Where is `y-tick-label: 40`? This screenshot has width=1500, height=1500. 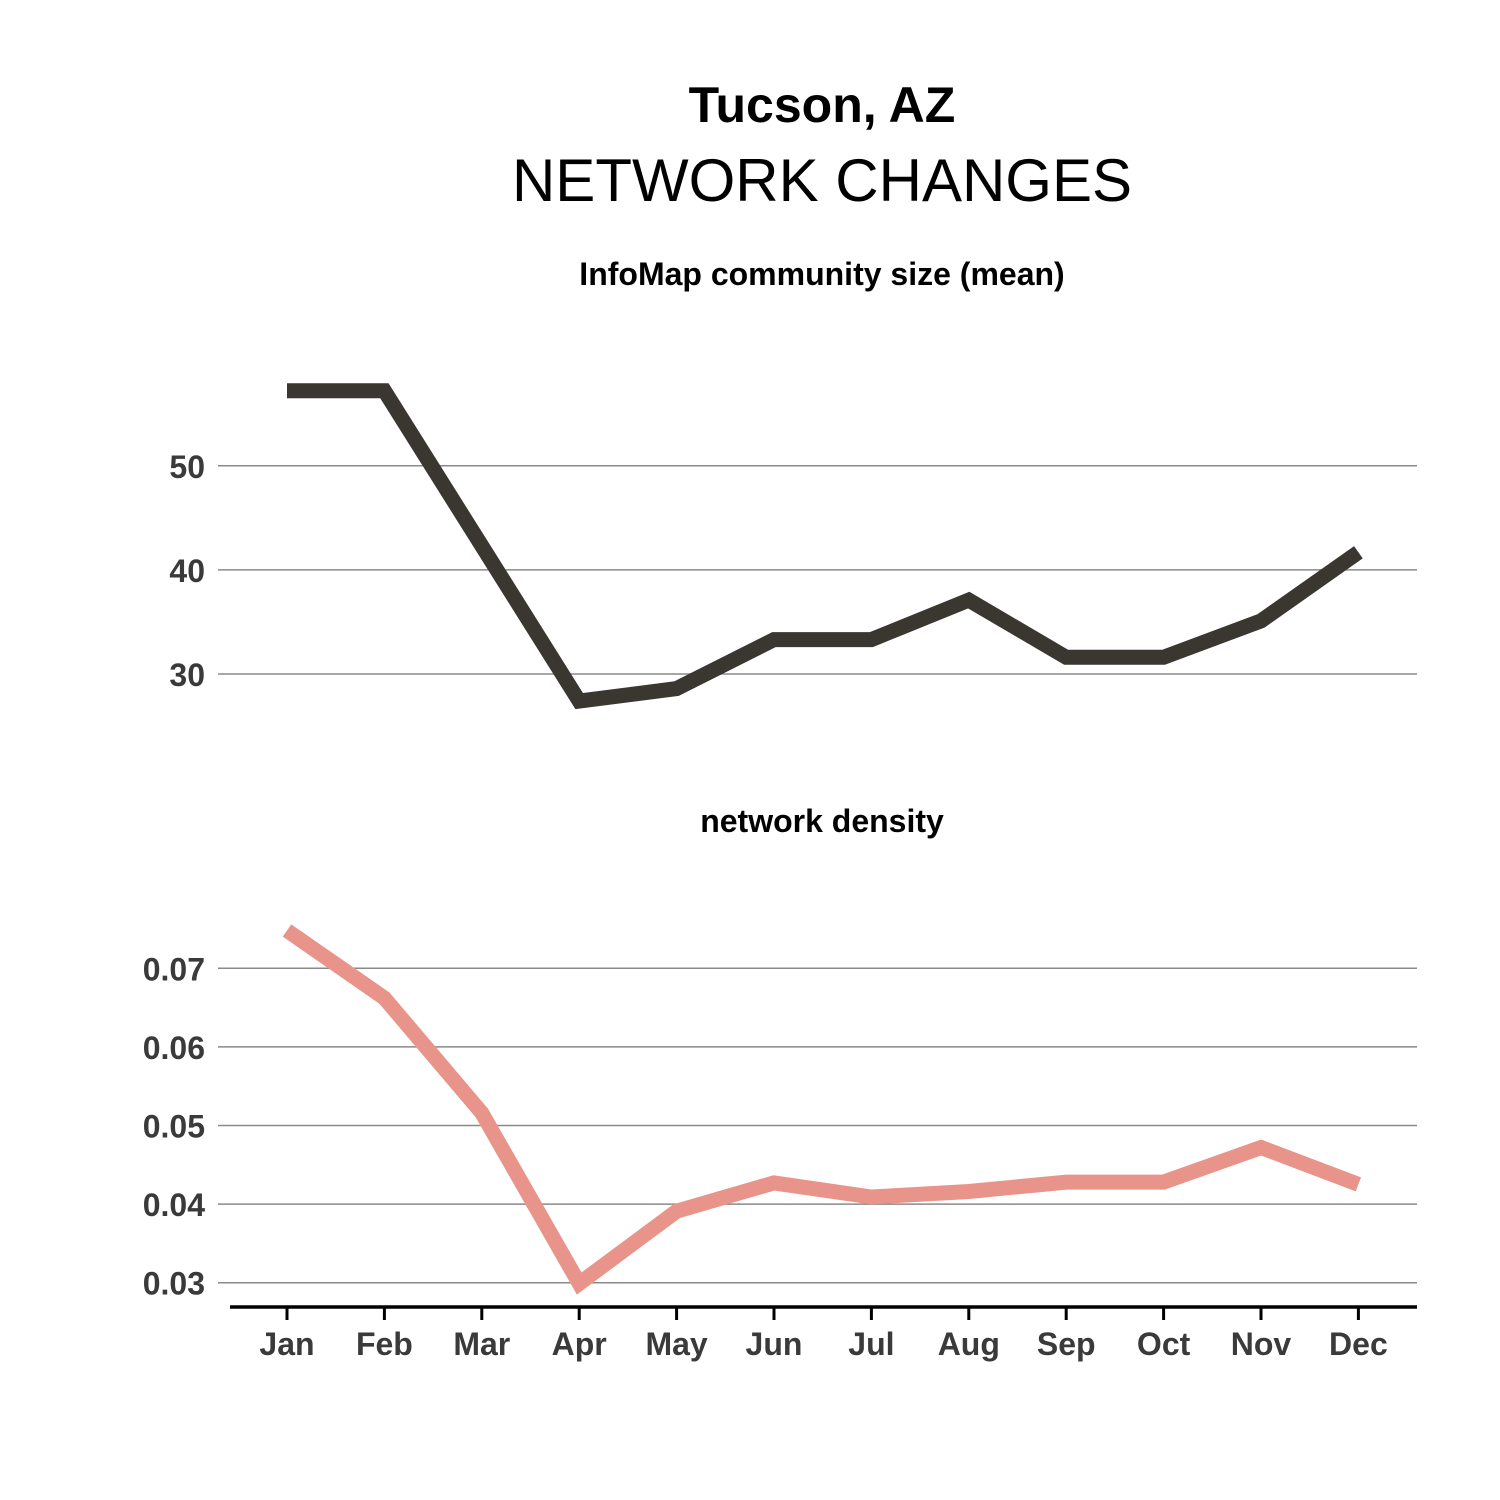 y-tick-label: 40 is located at coordinates (187, 571).